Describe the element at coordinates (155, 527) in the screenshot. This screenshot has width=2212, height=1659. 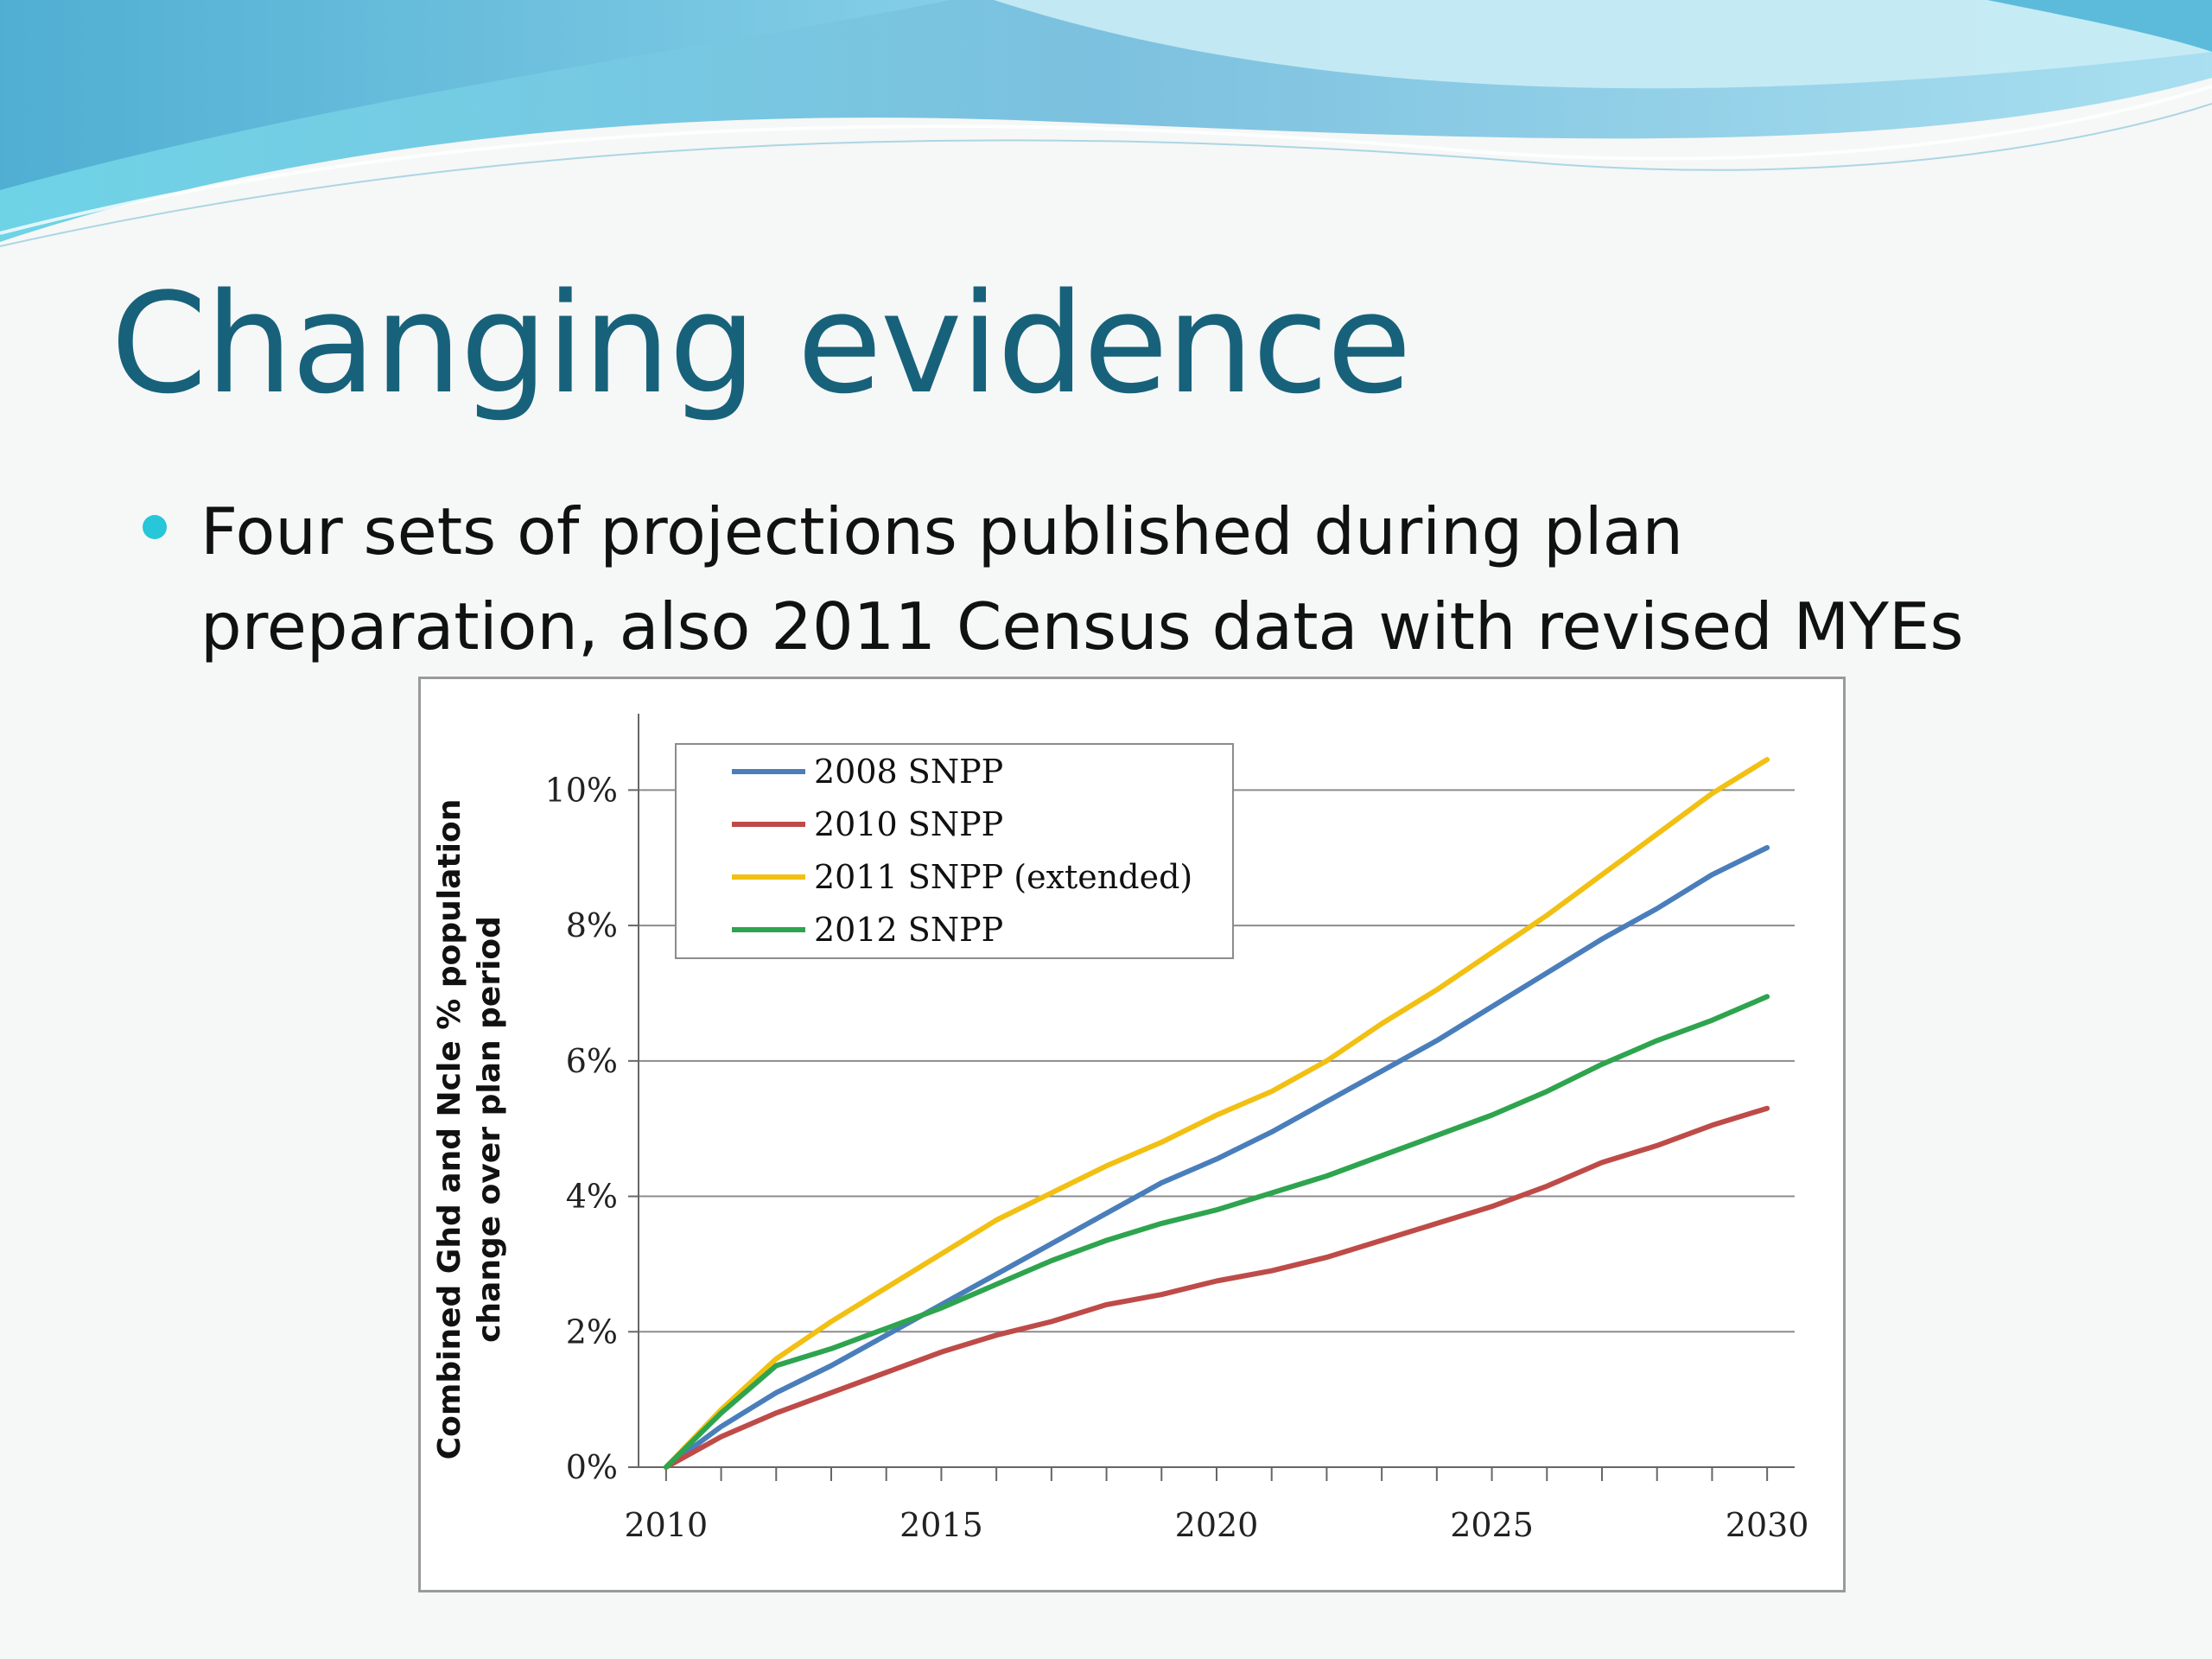
I see `bullet-dot-icon` at that location.